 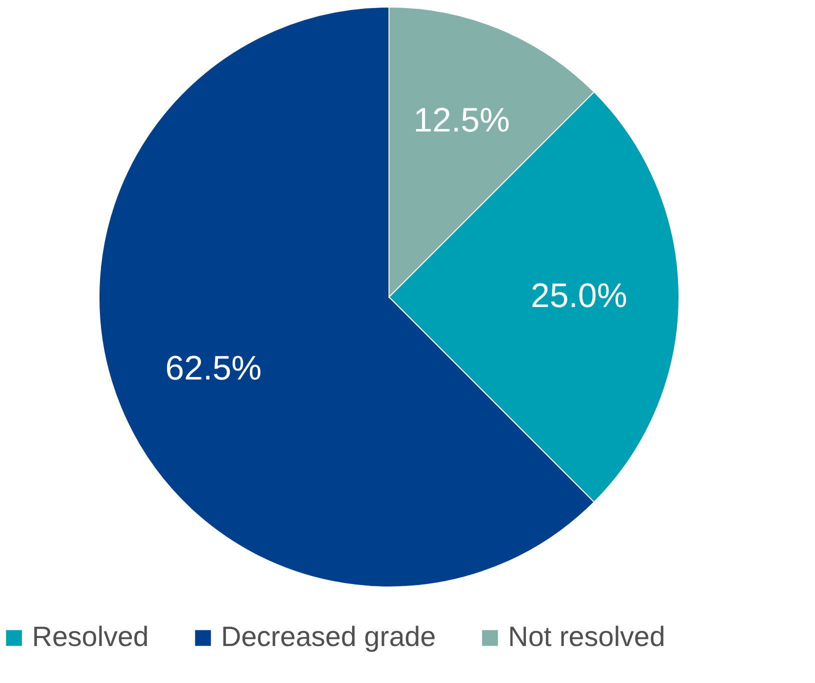 What do you see at coordinates (328, 636) in the screenshot?
I see `legend-label: Decreased grade` at bounding box center [328, 636].